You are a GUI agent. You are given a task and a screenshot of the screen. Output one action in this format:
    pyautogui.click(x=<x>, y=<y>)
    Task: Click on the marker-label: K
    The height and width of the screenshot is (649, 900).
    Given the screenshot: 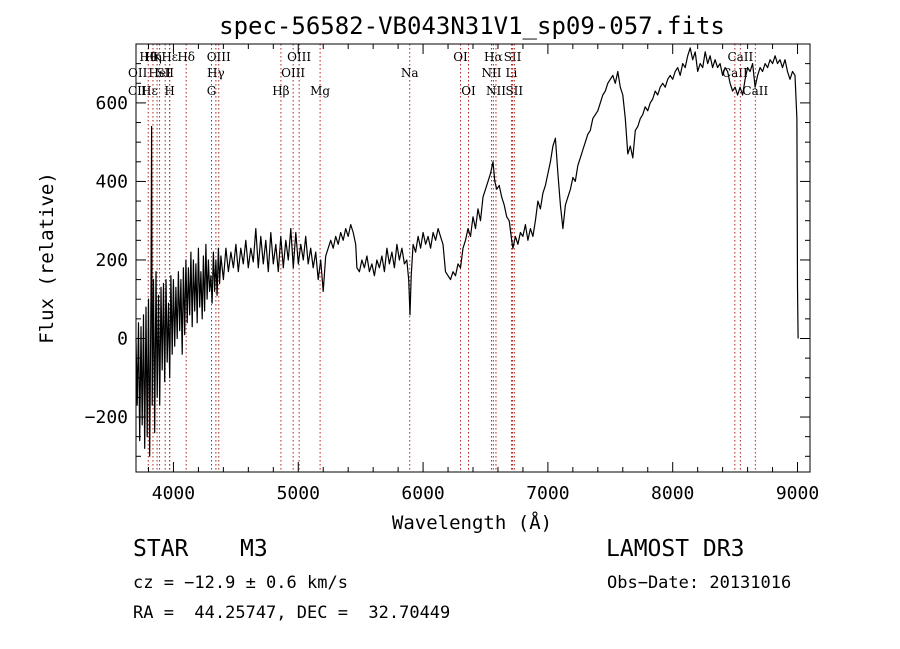 What is the action you would take?
    pyautogui.click(x=158, y=57)
    